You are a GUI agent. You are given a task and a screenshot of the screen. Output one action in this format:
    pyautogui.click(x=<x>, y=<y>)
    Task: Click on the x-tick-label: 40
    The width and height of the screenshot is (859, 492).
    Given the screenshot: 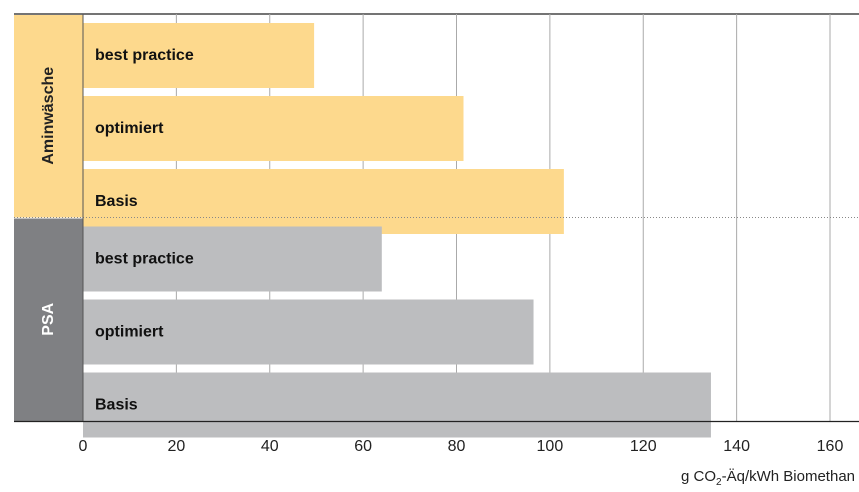 What is the action you would take?
    pyautogui.click(x=270, y=446)
    